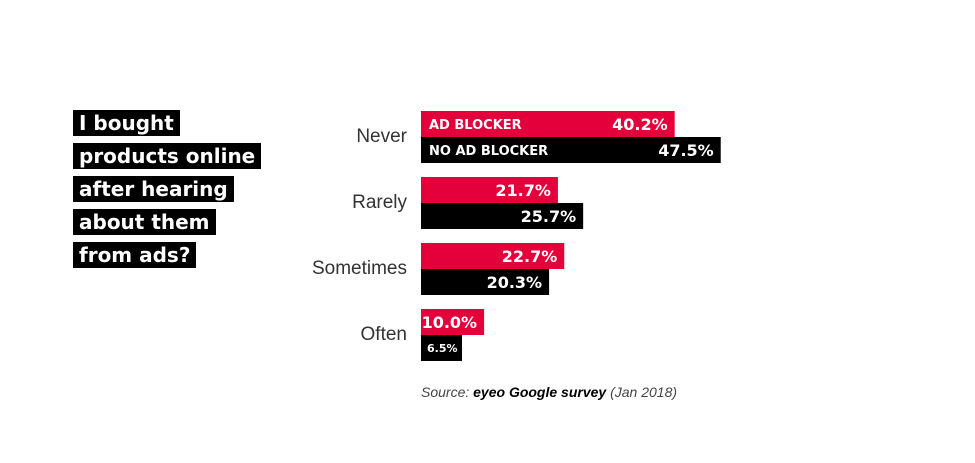  Describe the element at coordinates (530, 256) in the screenshot. I see `value-label-sometimes-ad-blocker: 22.7%` at that location.